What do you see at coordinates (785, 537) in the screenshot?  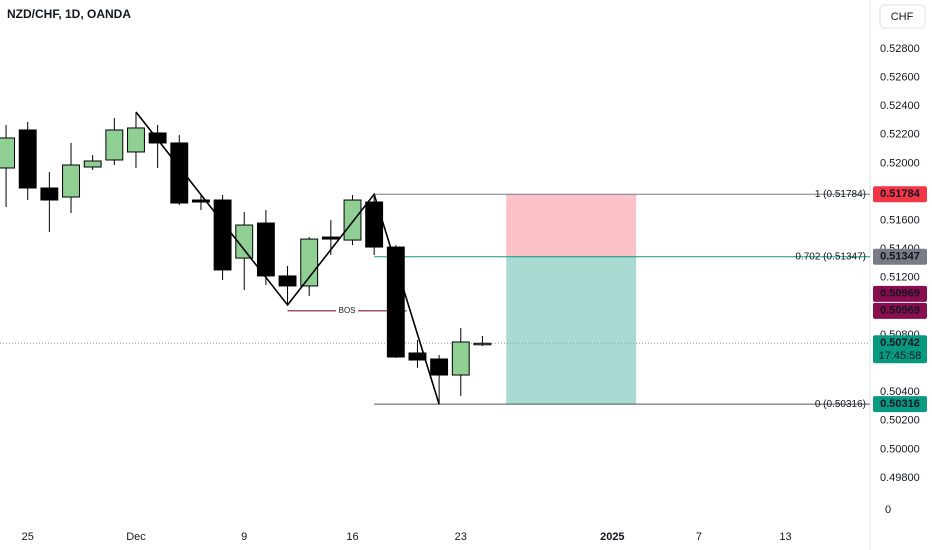 I see `x-tick-label: 13` at bounding box center [785, 537].